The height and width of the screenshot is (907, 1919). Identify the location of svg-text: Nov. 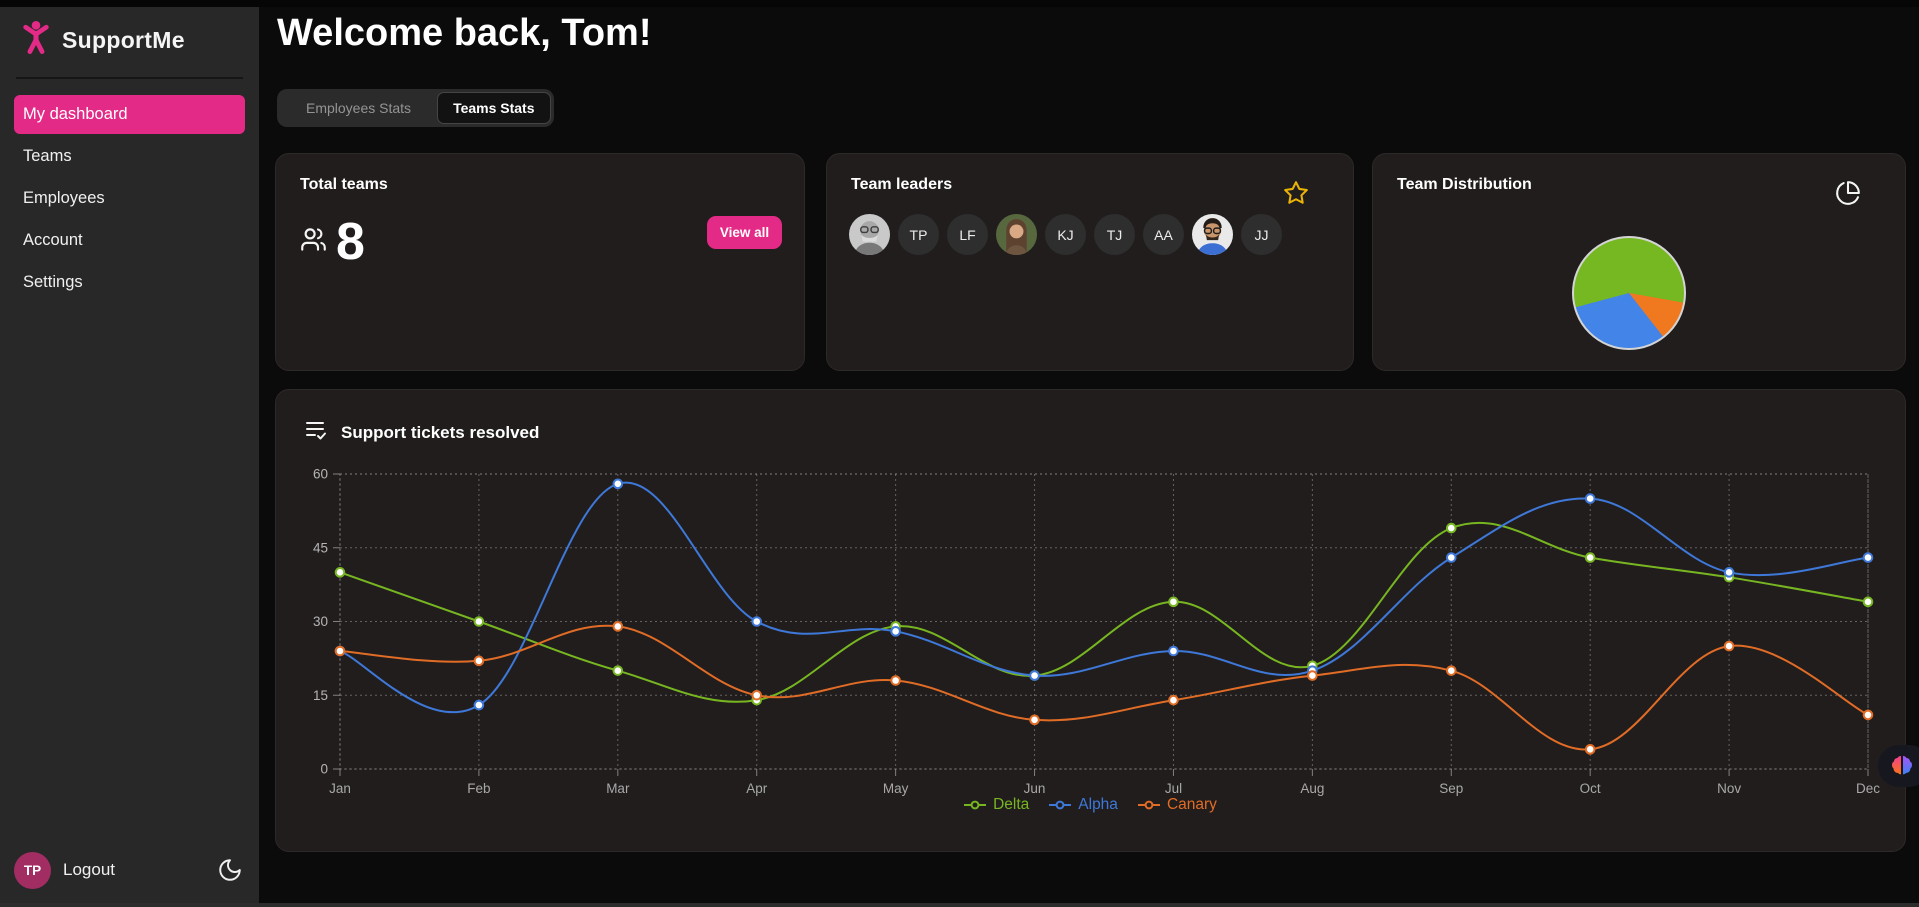
(1729, 788).